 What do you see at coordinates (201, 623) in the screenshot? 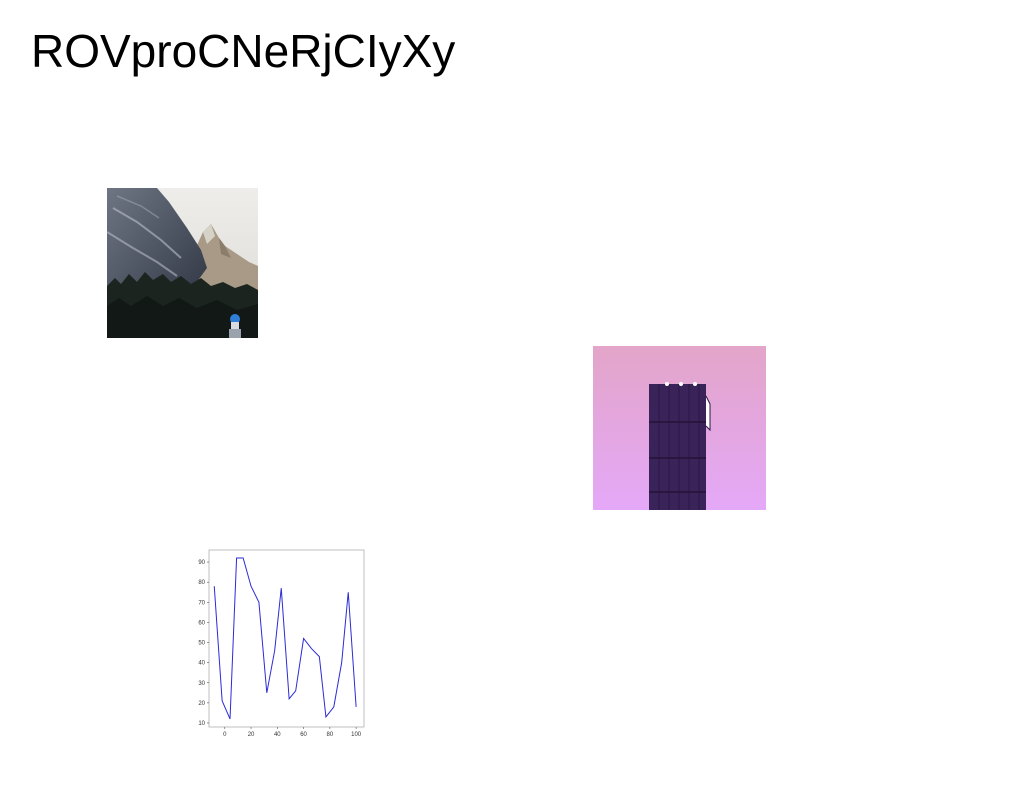
I see `y-tick-label: 60` at bounding box center [201, 623].